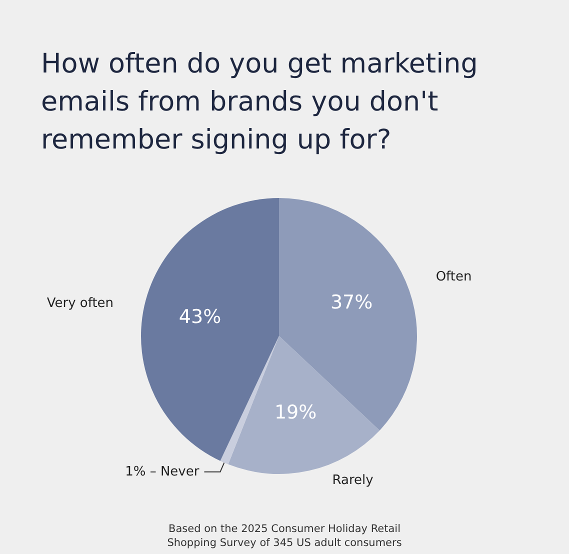 The width and height of the screenshot is (569, 554). I want to click on data-label: 43%, so click(200, 317).